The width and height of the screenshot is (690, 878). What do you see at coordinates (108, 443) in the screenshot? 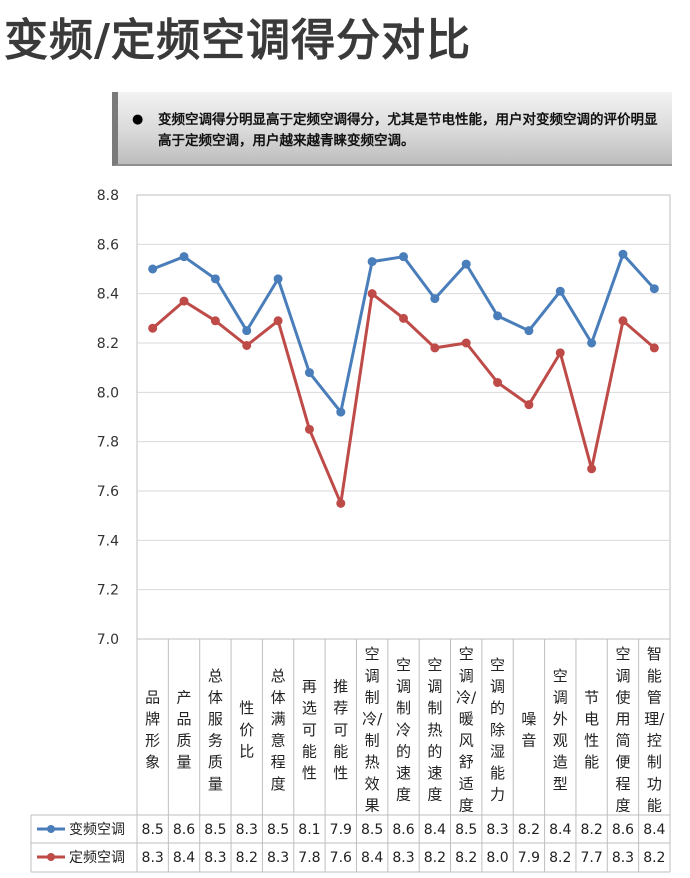
I see `y-tick-label: 7.8` at bounding box center [108, 443].